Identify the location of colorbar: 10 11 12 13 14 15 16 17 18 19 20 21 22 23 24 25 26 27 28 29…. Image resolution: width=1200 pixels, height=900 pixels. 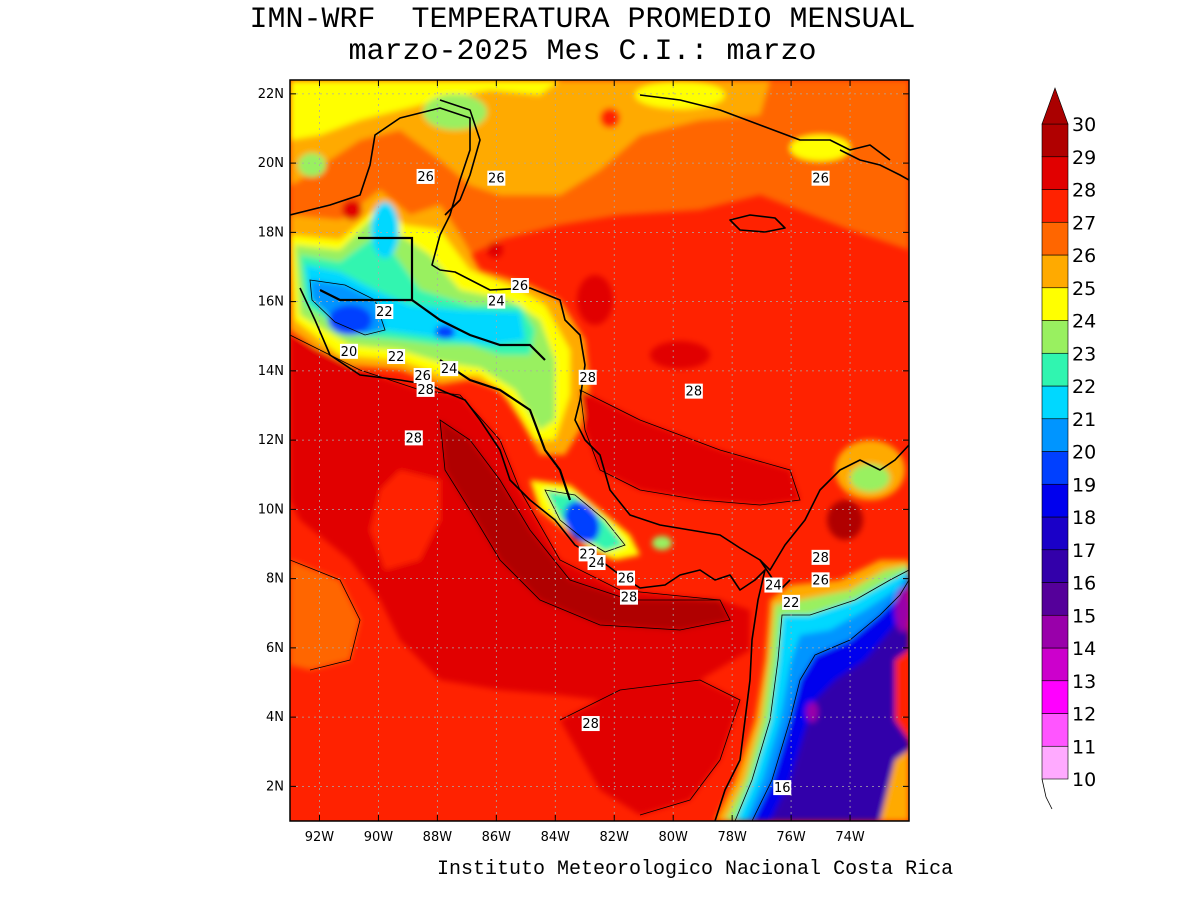
(1068, 448).